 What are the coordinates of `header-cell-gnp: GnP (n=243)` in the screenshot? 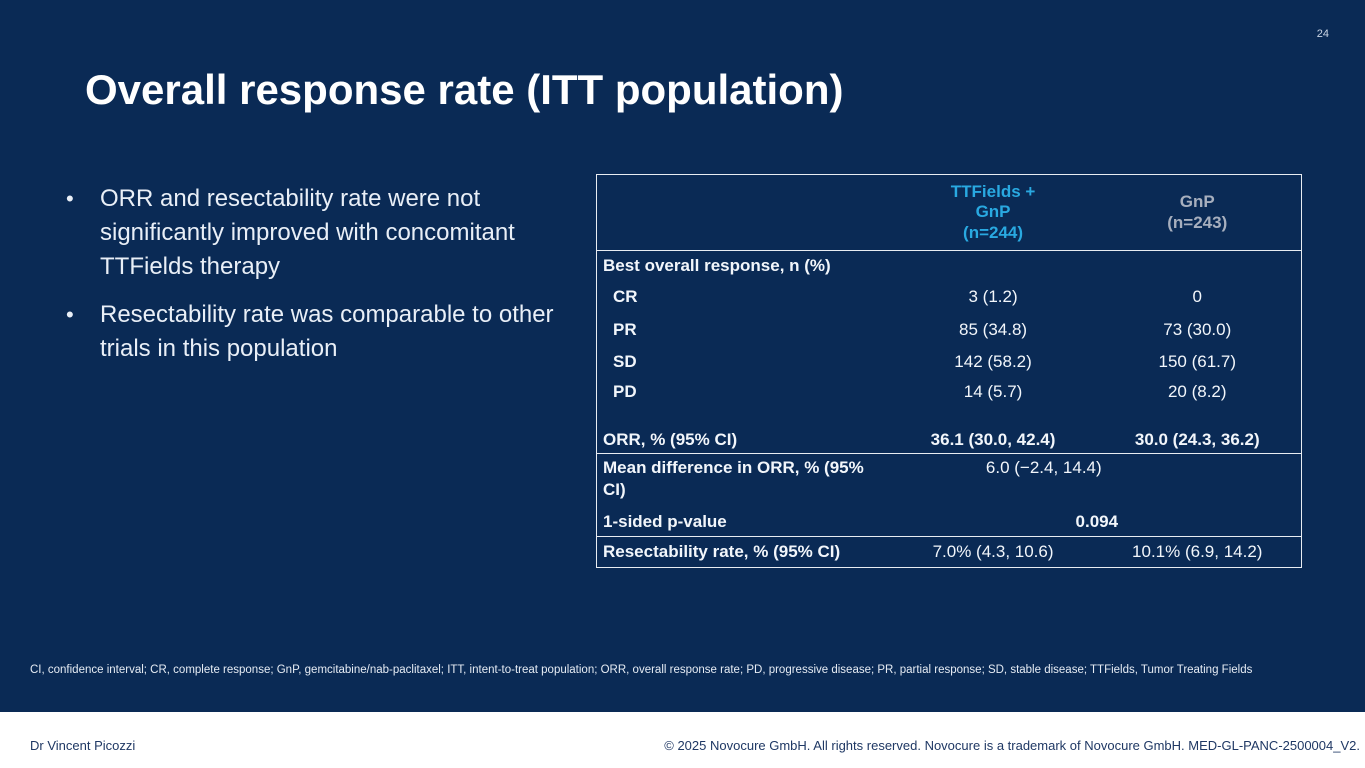 It's located at (1197, 212).